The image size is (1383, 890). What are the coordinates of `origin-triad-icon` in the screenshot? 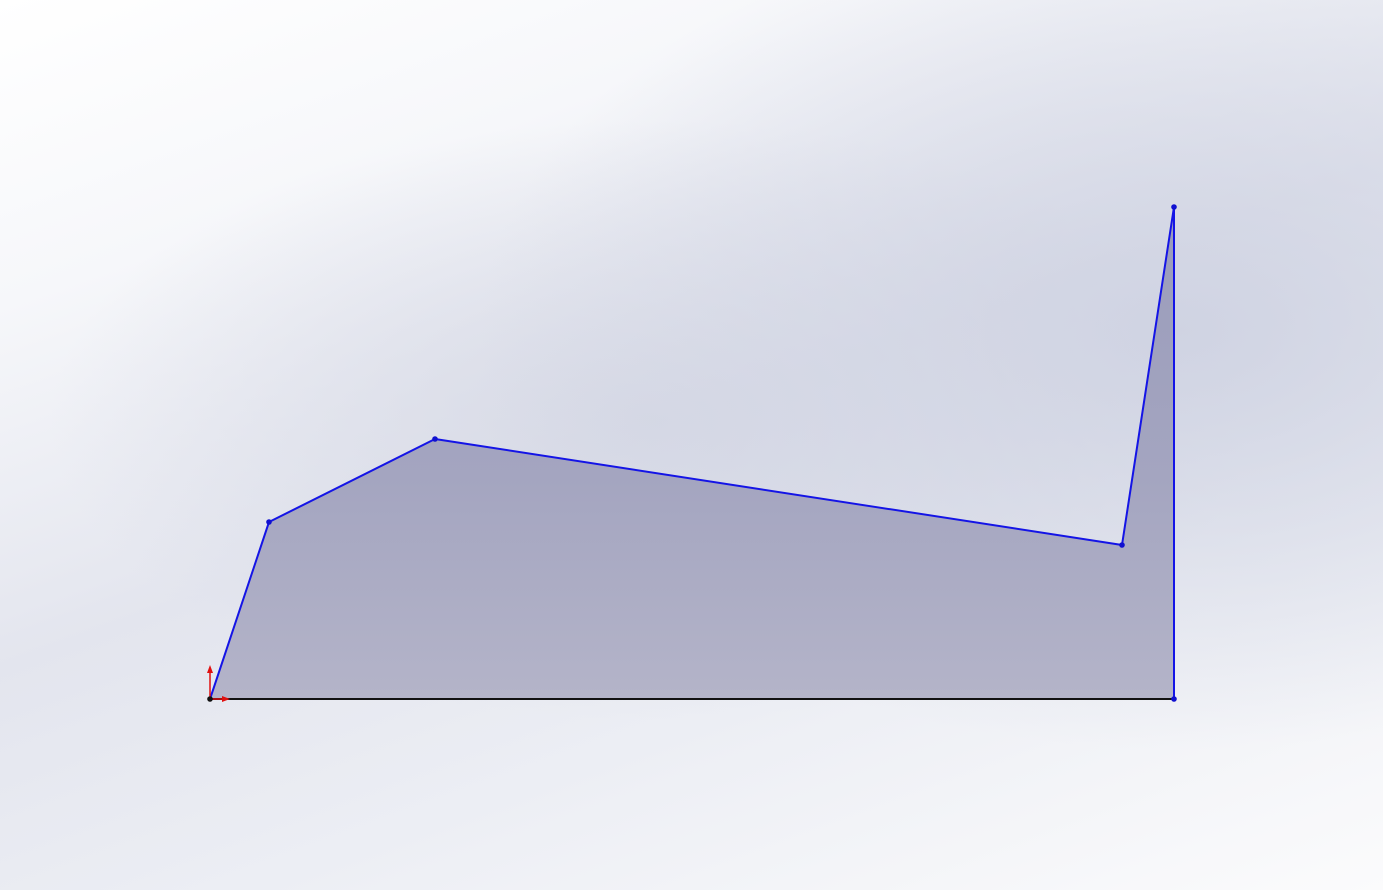 It's located at (218, 683).